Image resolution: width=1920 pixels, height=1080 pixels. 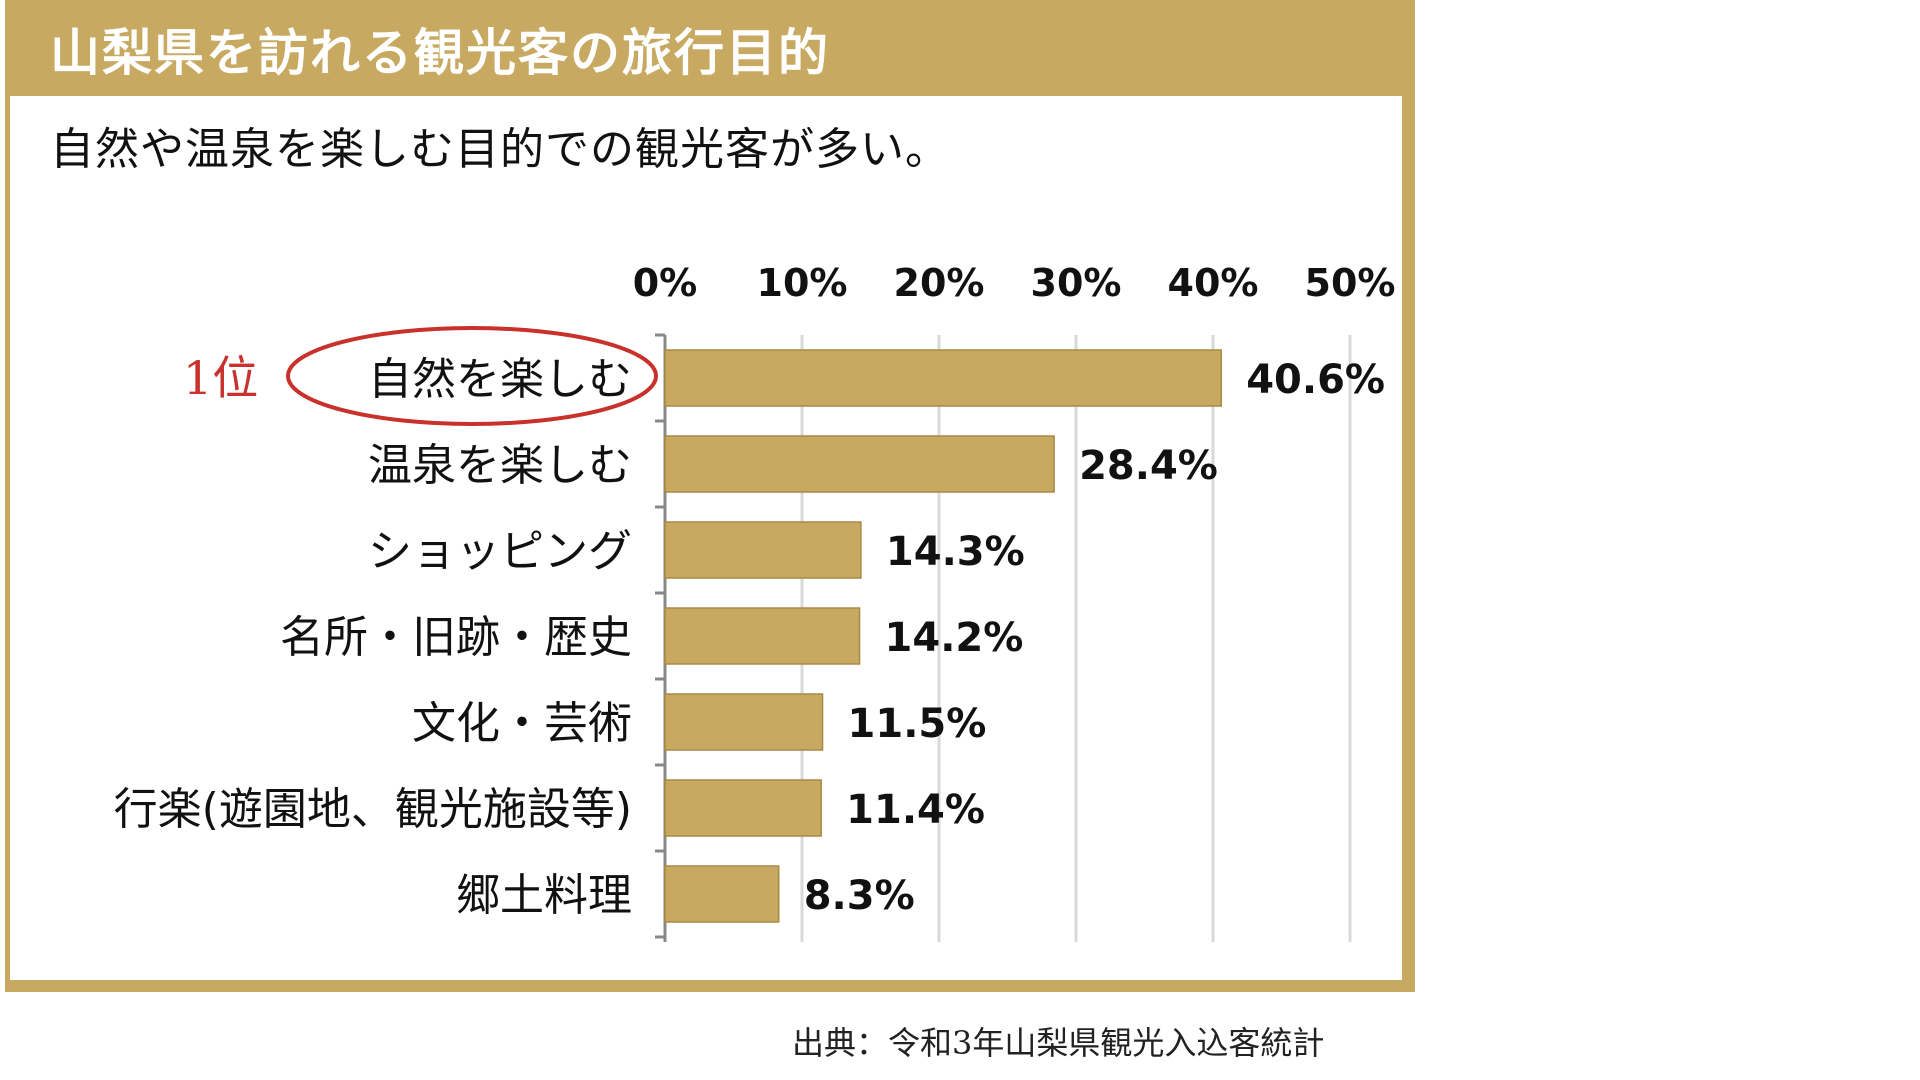 What do you see at coordinates (665, 283) in the screenshot?
I see `x-tick-label: 0%` at bounding box center [665, 283].